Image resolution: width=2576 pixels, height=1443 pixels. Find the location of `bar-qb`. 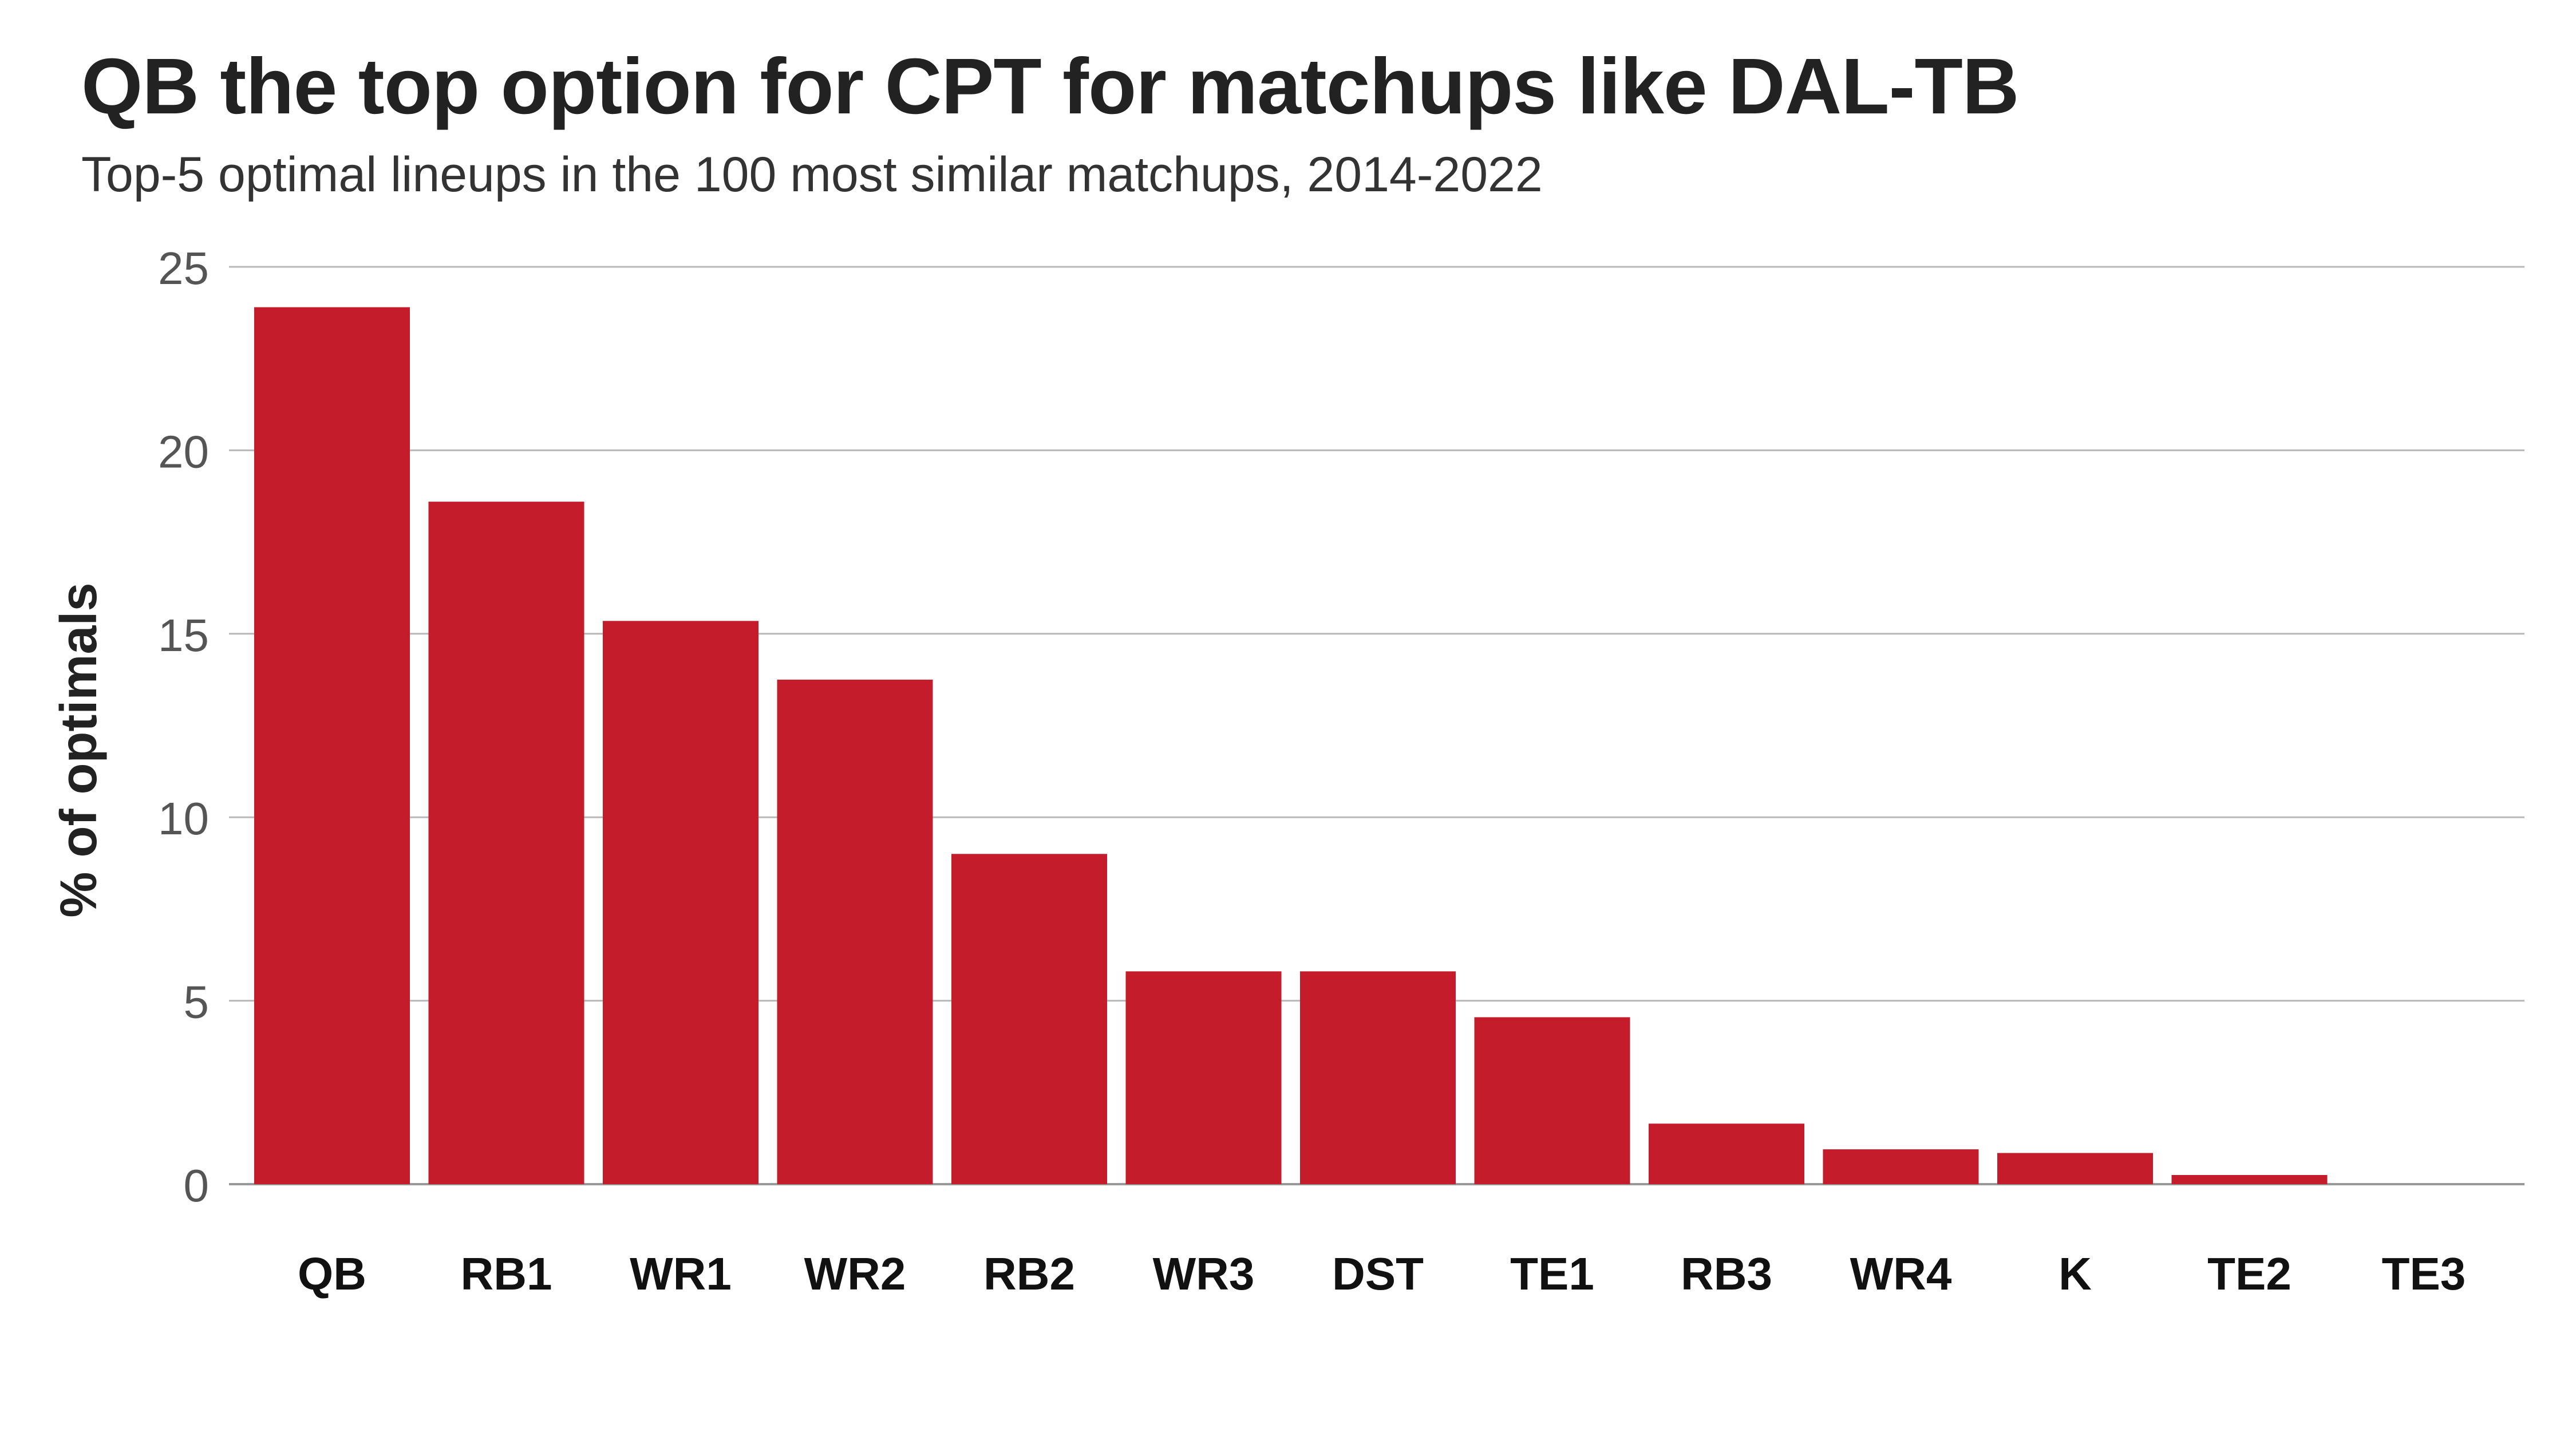

bar-qb is located at coordinates (332, 745).